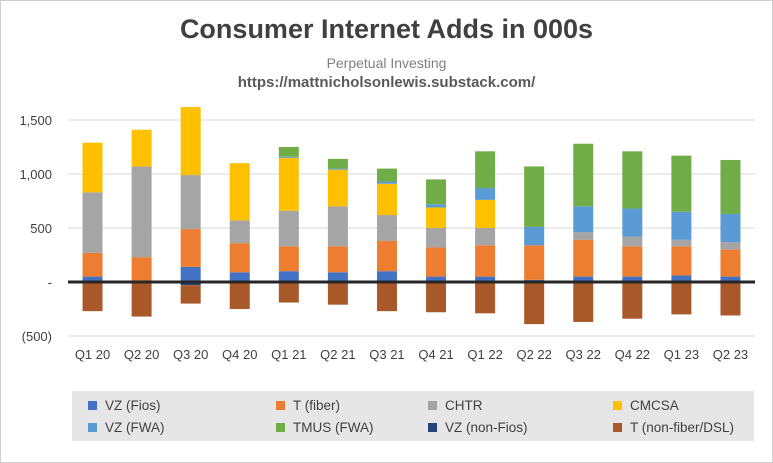 This screenshot has height=463, width=773. What do you see at coordinates (730, 354) in the screenshot?
I see `x-tick-label: Q2 23` at bounding box center [730, 354].